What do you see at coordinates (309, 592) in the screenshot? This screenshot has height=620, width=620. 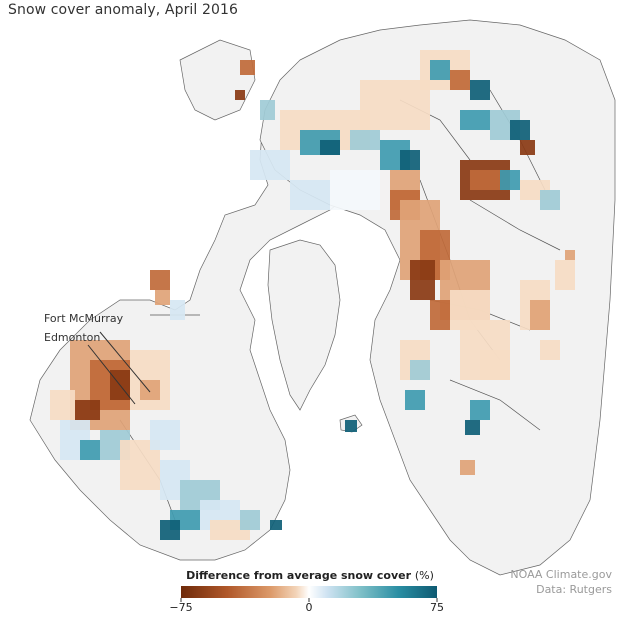 I see `legend-color-bar` at bounding box center [309, 592].